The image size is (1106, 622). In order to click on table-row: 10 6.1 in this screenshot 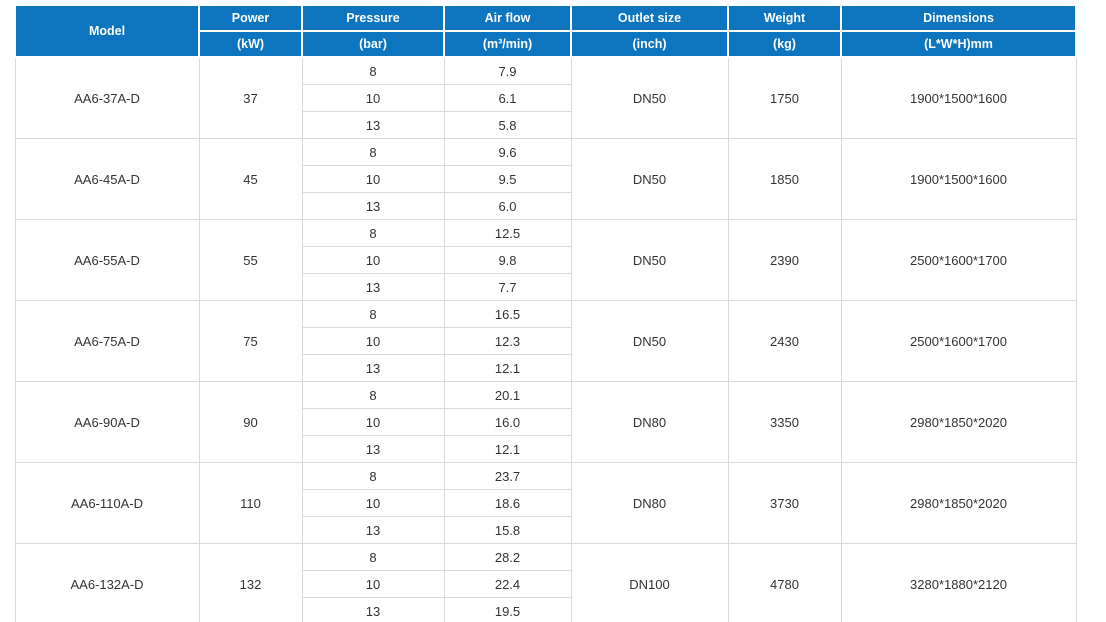, I will do `click(545, 98)`.